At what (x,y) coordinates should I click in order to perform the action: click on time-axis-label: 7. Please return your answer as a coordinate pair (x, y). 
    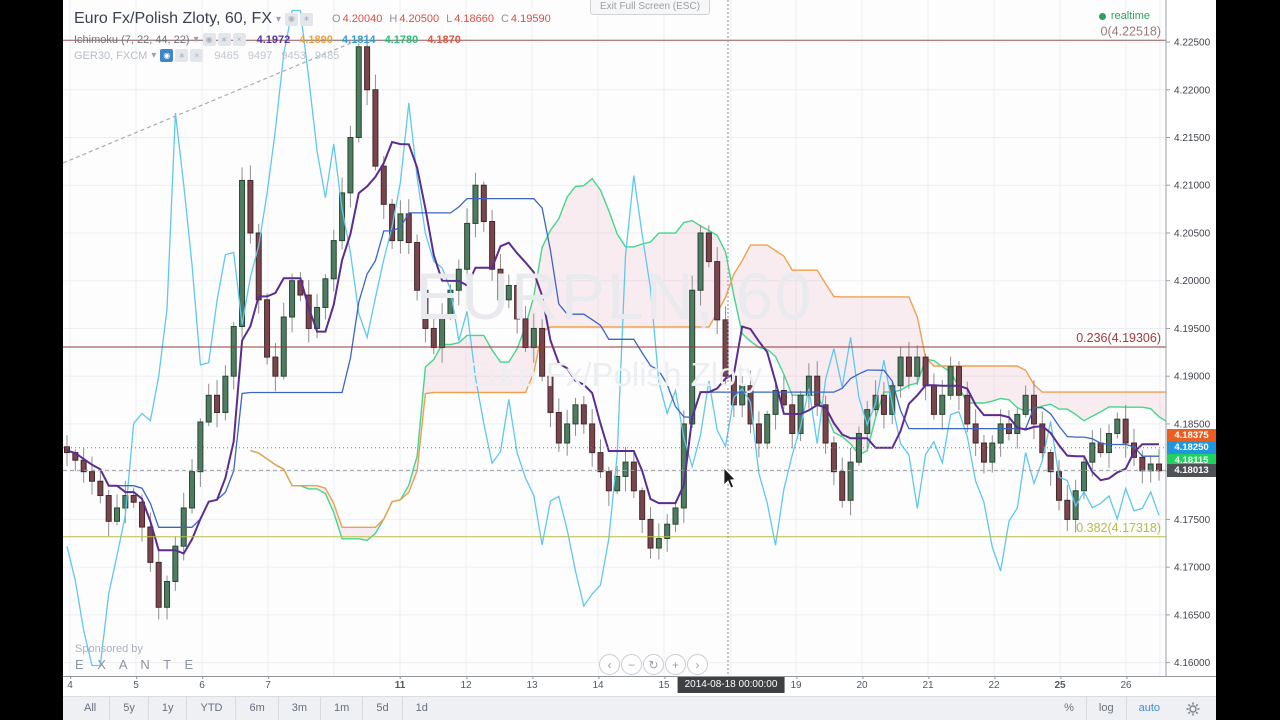
    Looking at the image, I should click on (268, 683).